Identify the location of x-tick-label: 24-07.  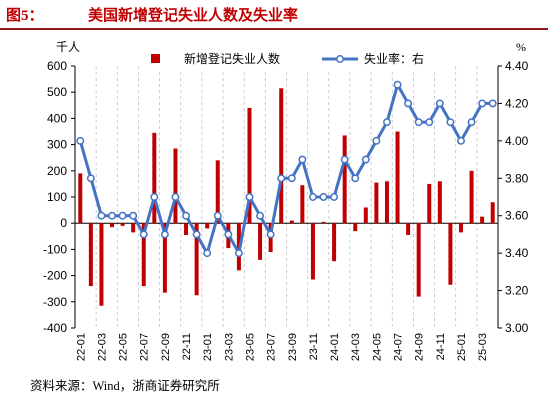
(399, 347).